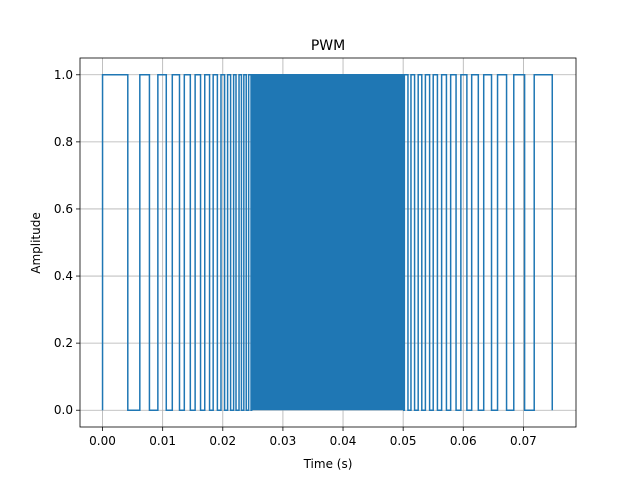 Image resolution: width=640 pixels, height=480 pixels. I want to click on x-tick-label: 0.03, so click(283, 441).